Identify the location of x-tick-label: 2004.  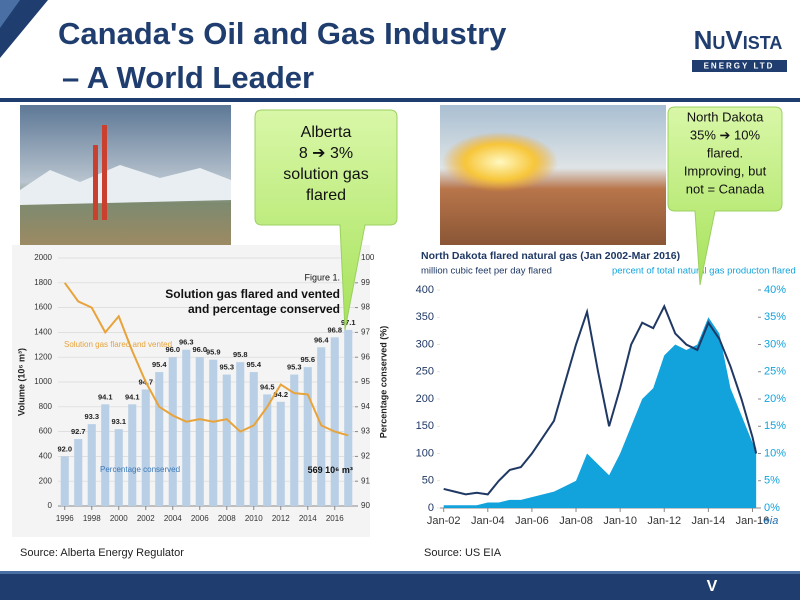
(173, 518).